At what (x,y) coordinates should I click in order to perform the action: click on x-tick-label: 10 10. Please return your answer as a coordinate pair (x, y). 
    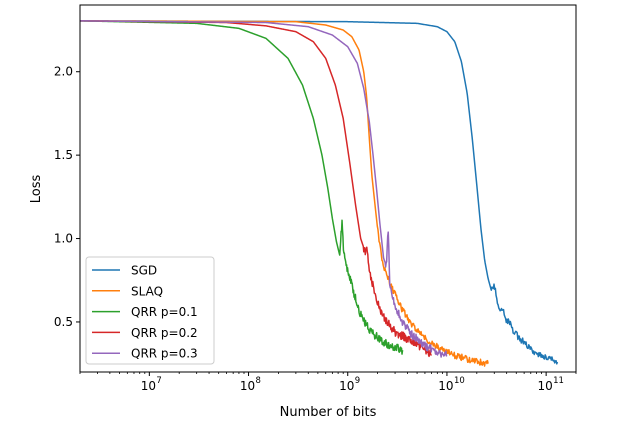
    Looking at the image, I should click on (451, 384).